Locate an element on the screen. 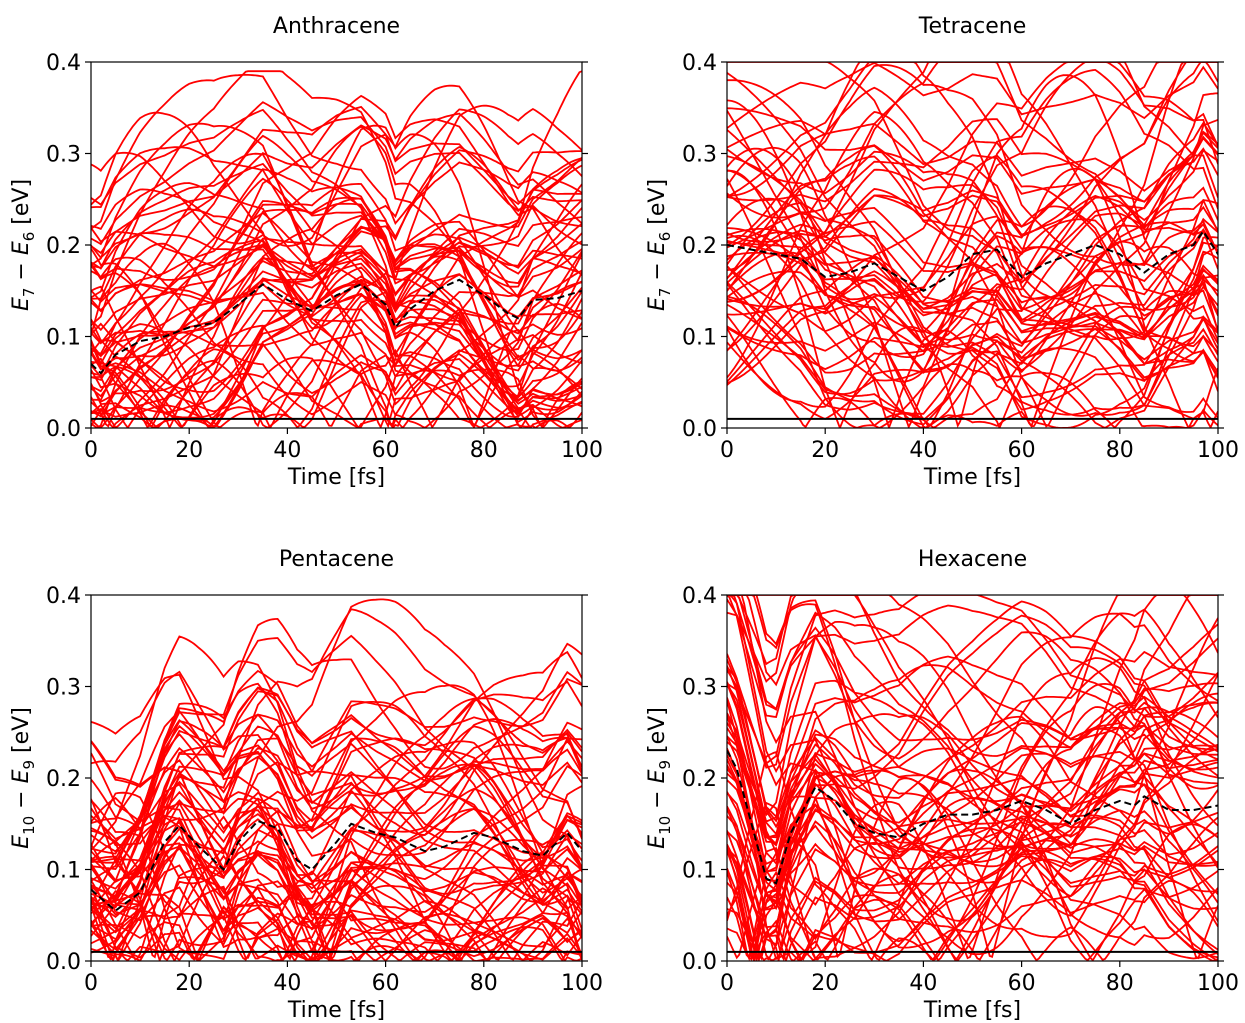  chart-title: Pentacene is located at coordinates (336, 559).